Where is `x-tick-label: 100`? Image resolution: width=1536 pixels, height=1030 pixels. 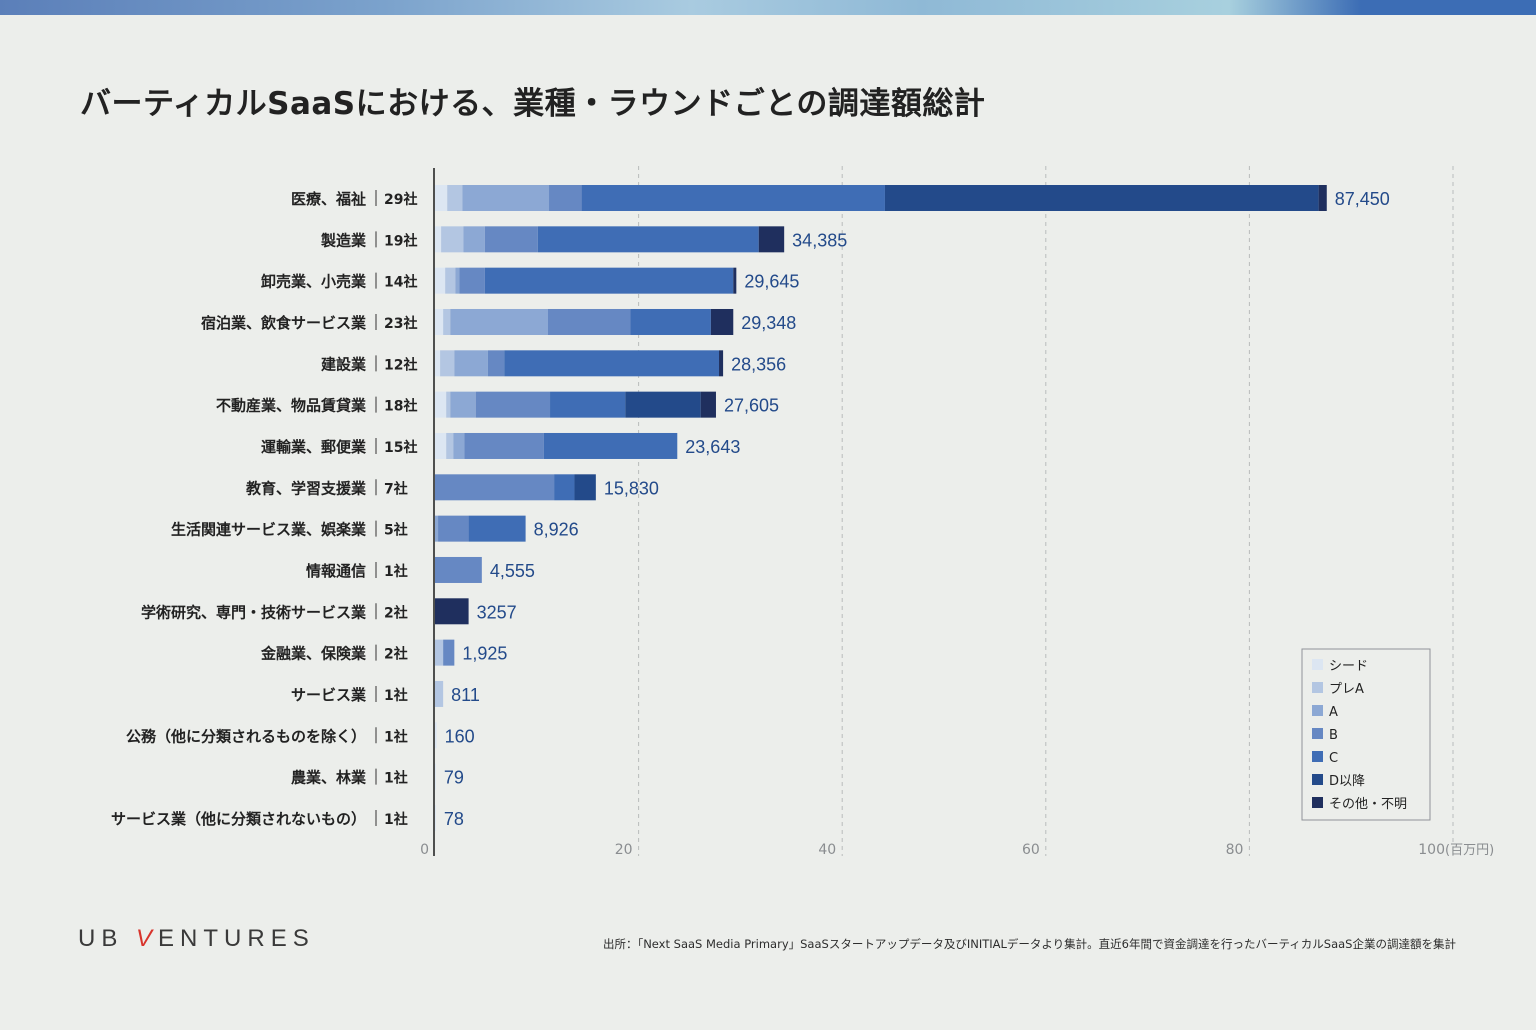 x-tick-label: 100 is located at coordinates (1431, 850).